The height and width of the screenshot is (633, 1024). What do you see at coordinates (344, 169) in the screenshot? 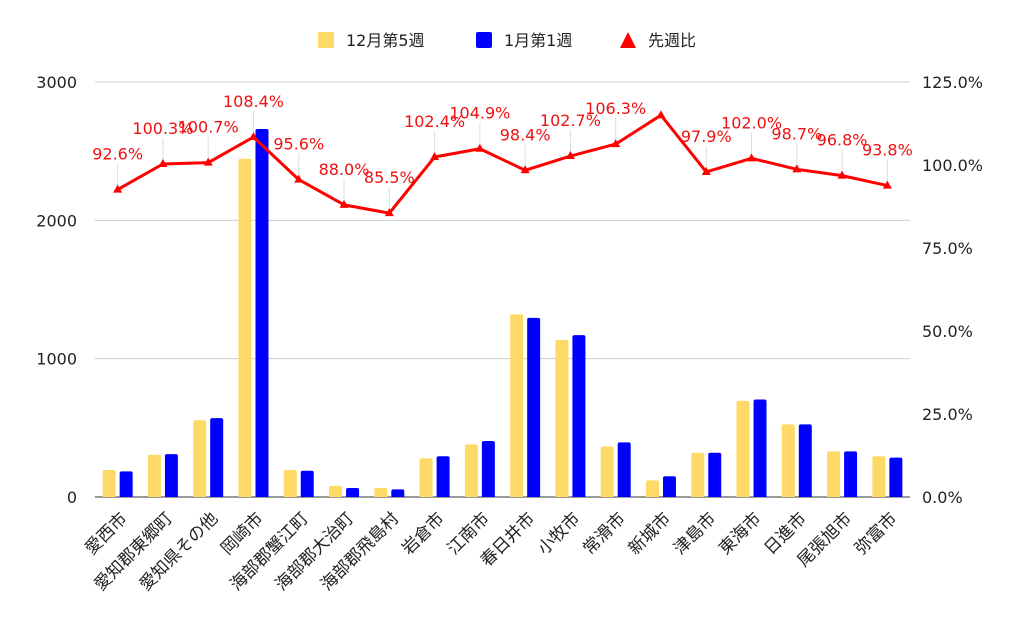
I see `ratio-data-label: 88.0%` at bounding box center [344, 169].